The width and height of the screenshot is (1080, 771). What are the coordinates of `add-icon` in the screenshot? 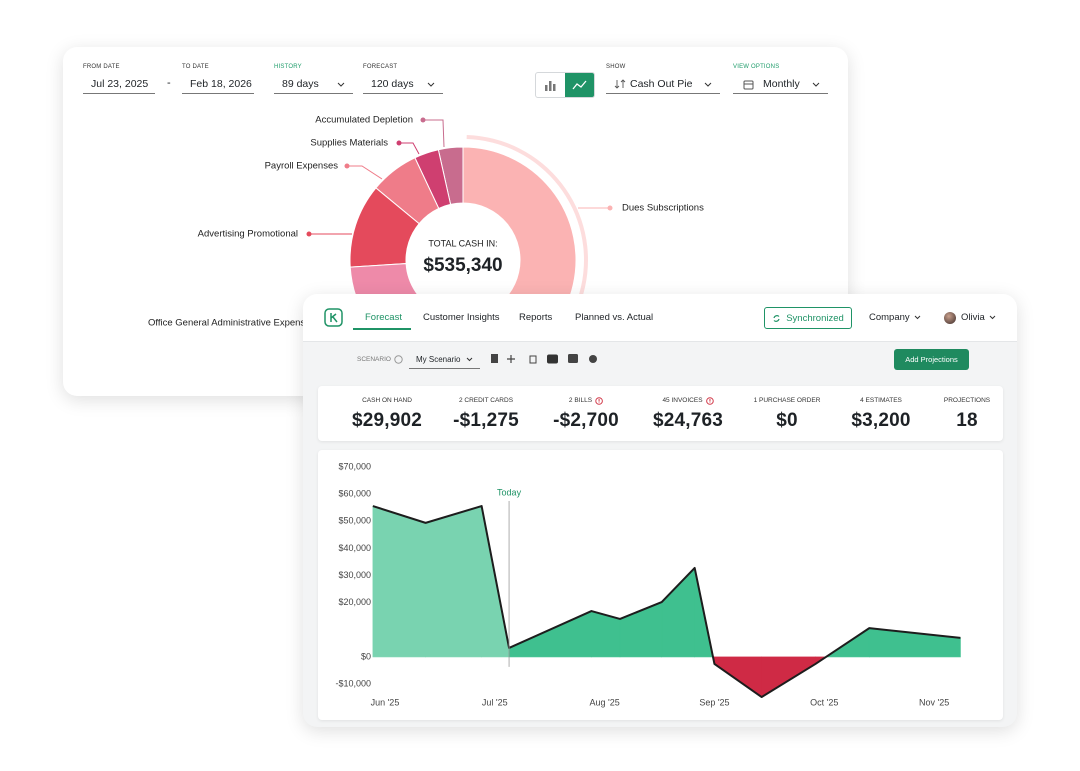 It's located at (511, 359).